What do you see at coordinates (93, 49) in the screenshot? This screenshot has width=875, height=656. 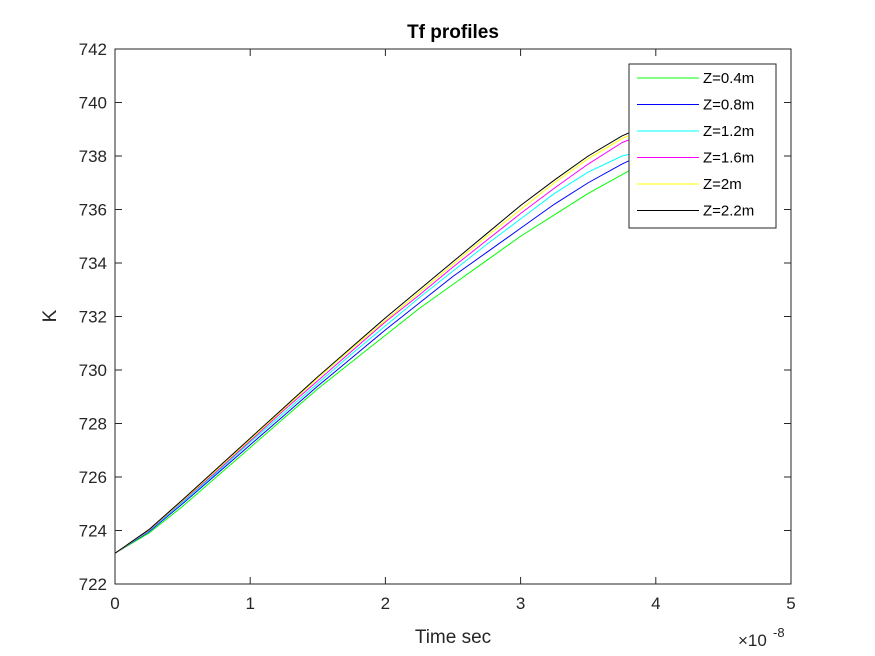 I see `y-tick-label: 742` at bounding box center [93, 49].